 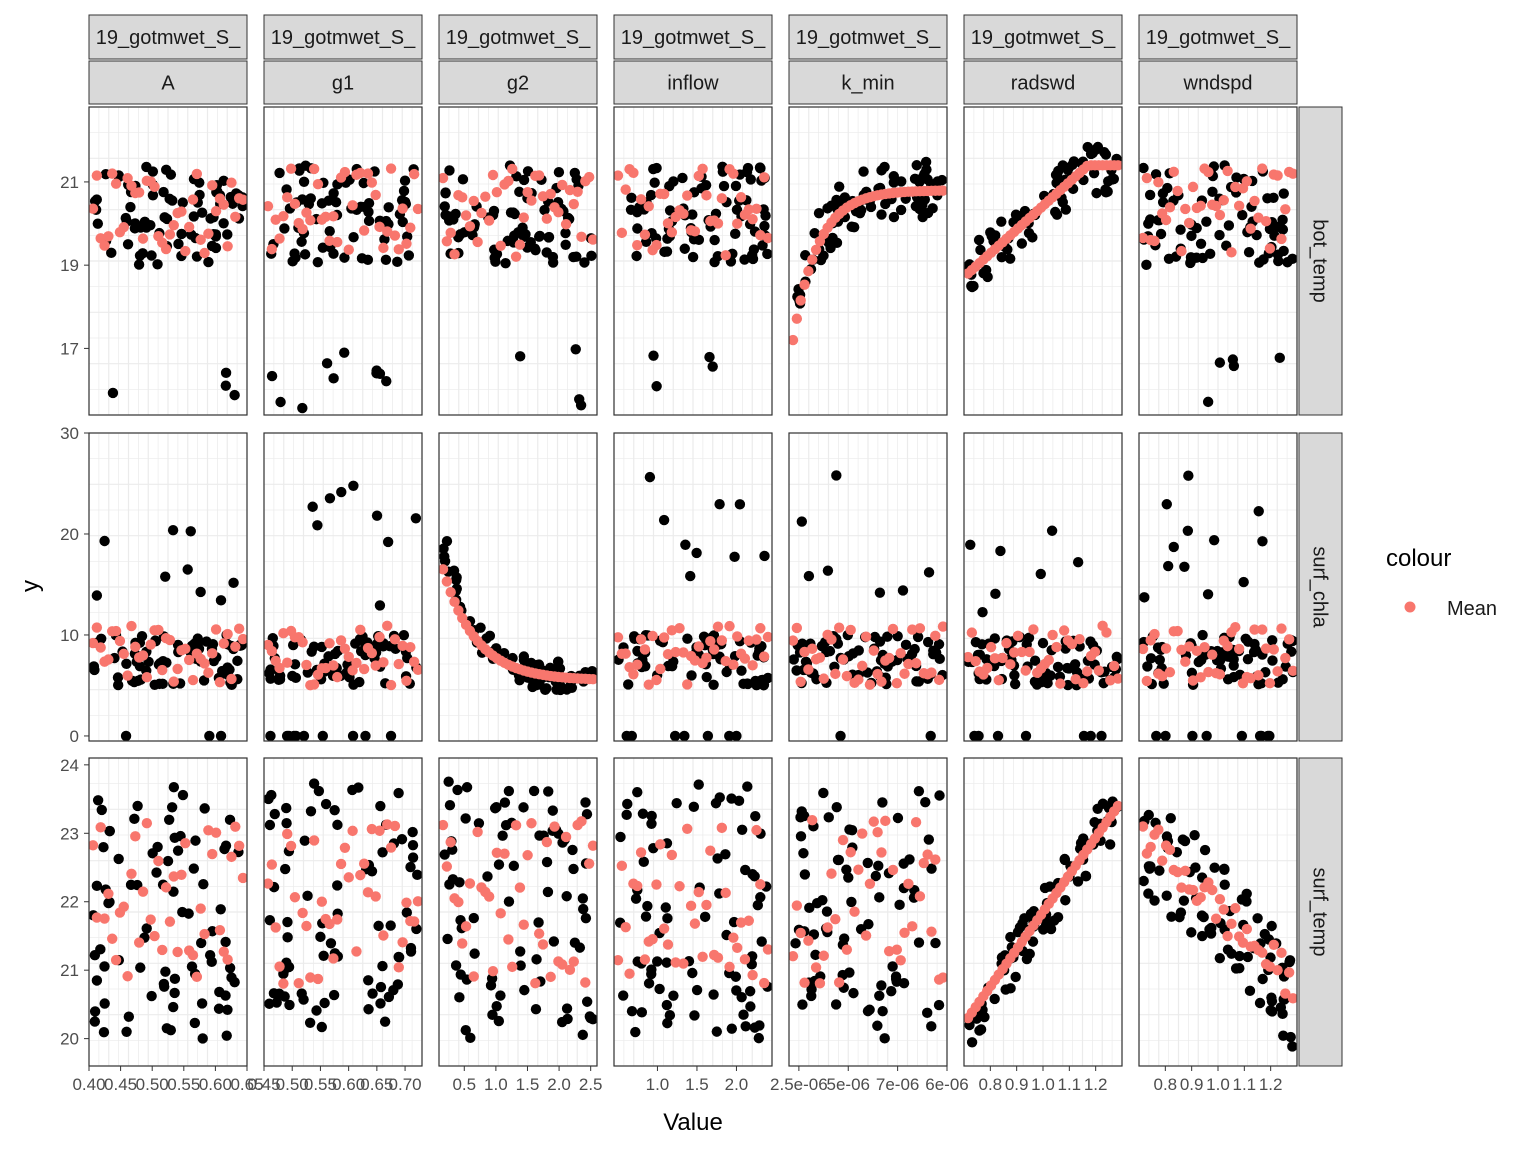 I want to click on points-group, so click(x=868, y=251).